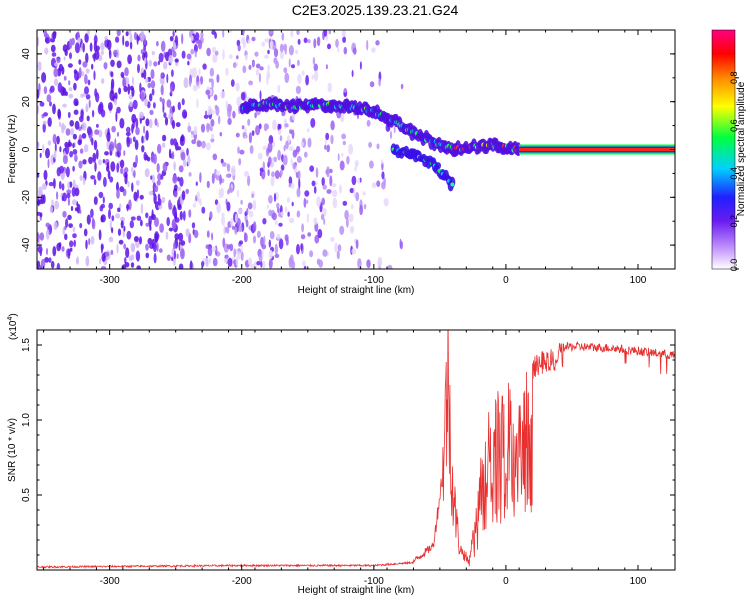 The width and height of the screenshot is (750, 600). I want to click on spec-xtick-label-0: -300, so click(110, 280).